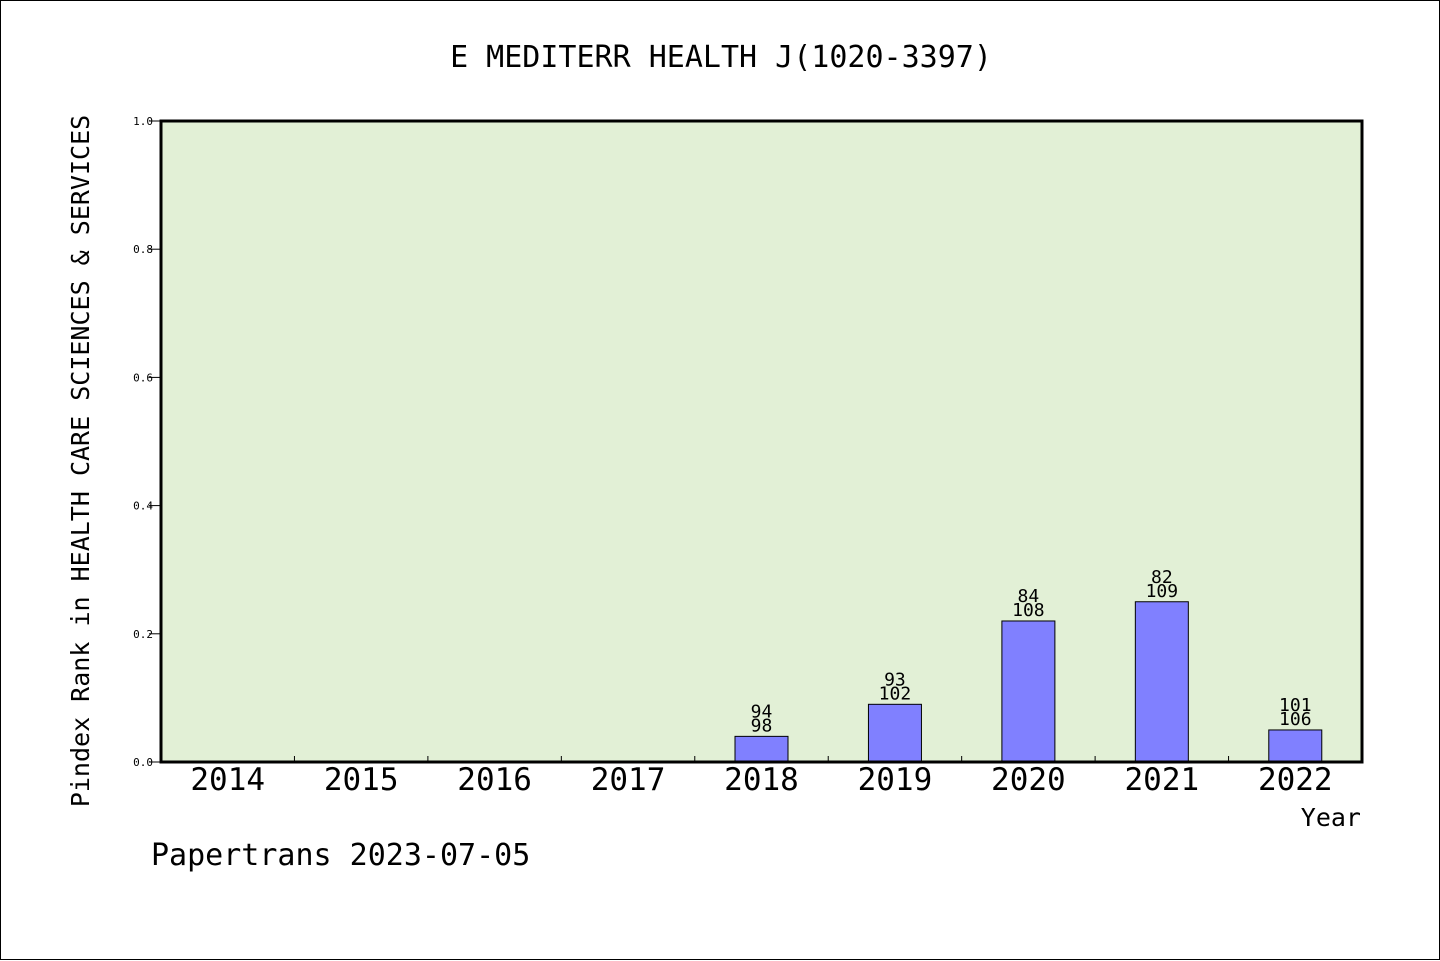  Describe the element at coordinates (762, 711) in the screenshot. I see `bar-label-top: 94` at that location.